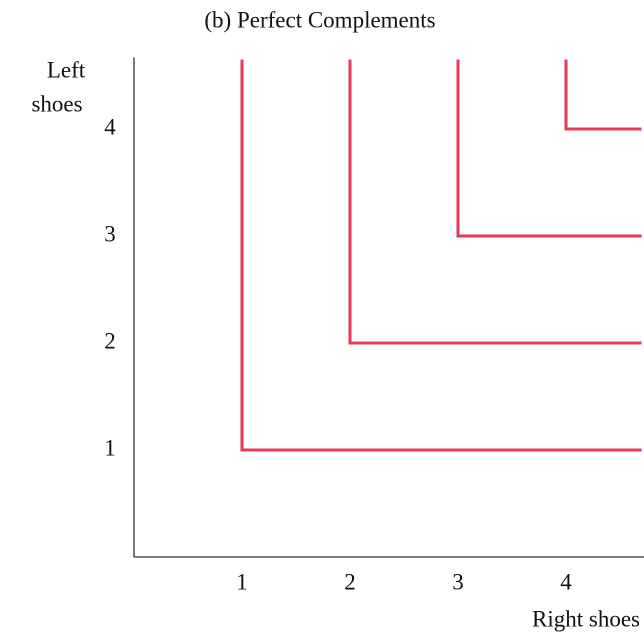 This screenshot has height=639, width=644. I want to click on y-tick-label: 3, so click(110, 233).